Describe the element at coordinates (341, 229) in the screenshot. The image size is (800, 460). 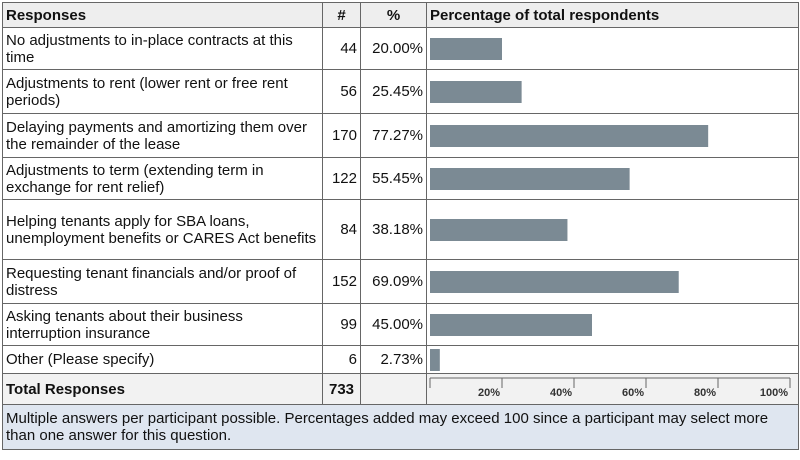
I see `count: 84` at that location.